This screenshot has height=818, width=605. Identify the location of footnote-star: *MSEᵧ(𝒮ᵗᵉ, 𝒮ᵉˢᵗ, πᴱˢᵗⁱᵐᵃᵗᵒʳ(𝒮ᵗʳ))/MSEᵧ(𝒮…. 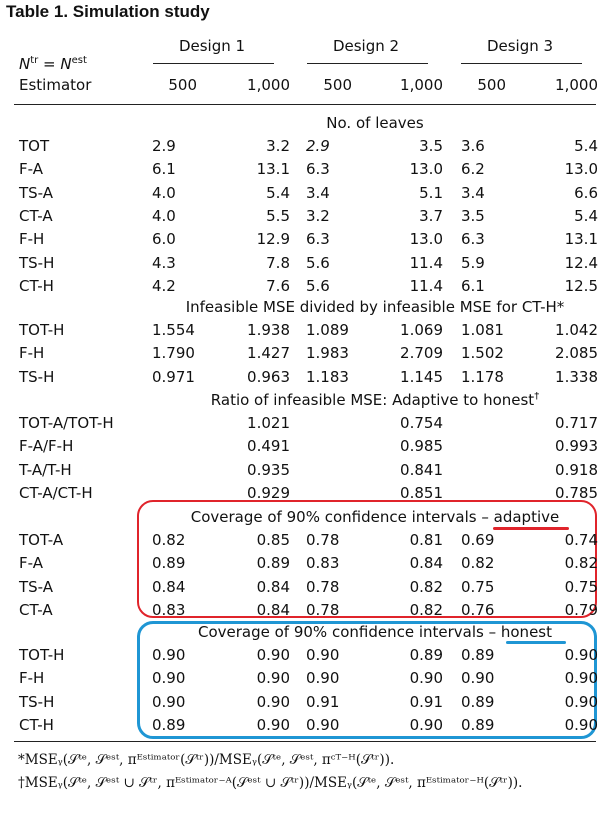
(206, 760).